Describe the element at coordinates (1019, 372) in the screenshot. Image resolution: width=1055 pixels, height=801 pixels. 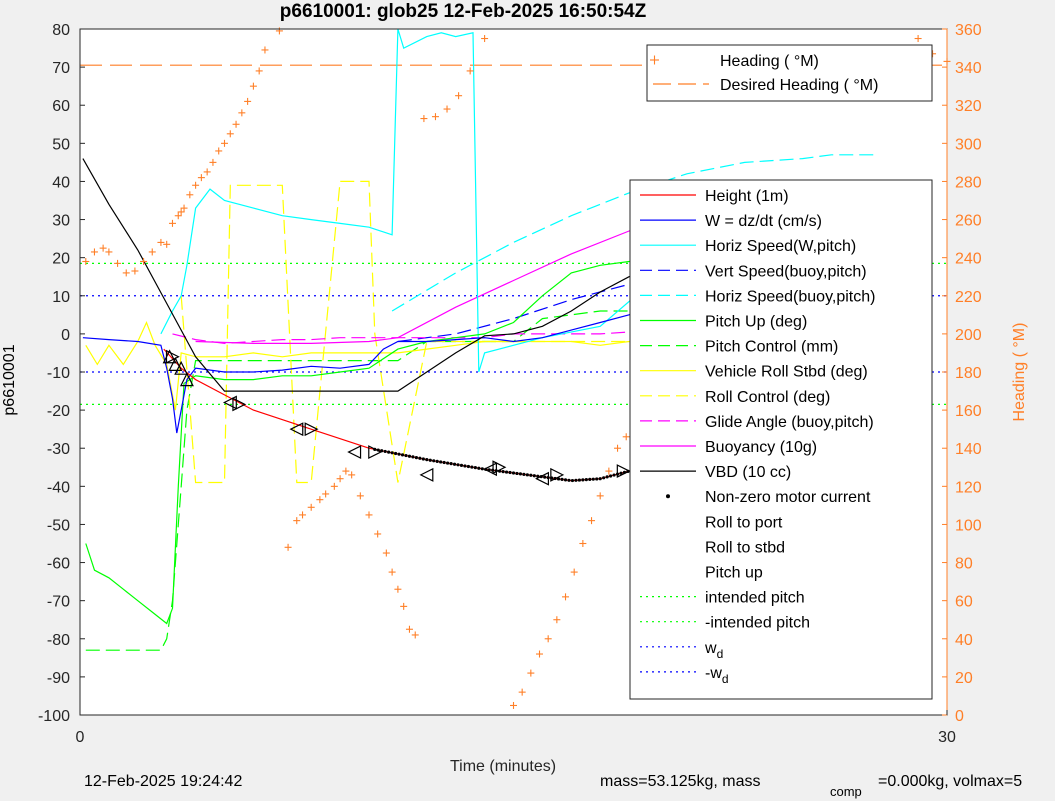
I see `y2-axis-label: Heading ( °M)` at that location.